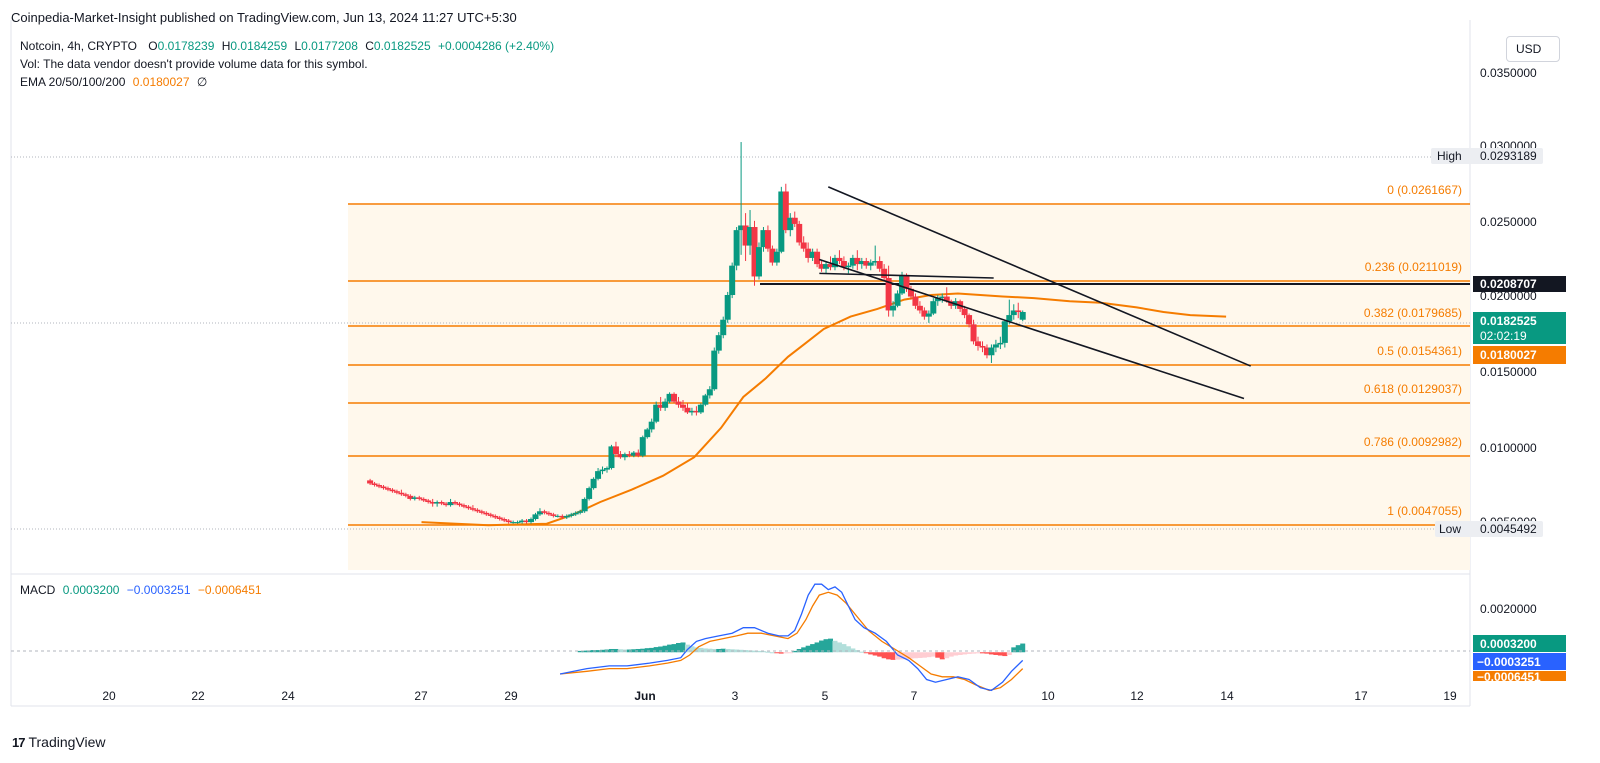  I want to click on fib-0618-line: 0.618 (0.0129037), so click(909, 393).